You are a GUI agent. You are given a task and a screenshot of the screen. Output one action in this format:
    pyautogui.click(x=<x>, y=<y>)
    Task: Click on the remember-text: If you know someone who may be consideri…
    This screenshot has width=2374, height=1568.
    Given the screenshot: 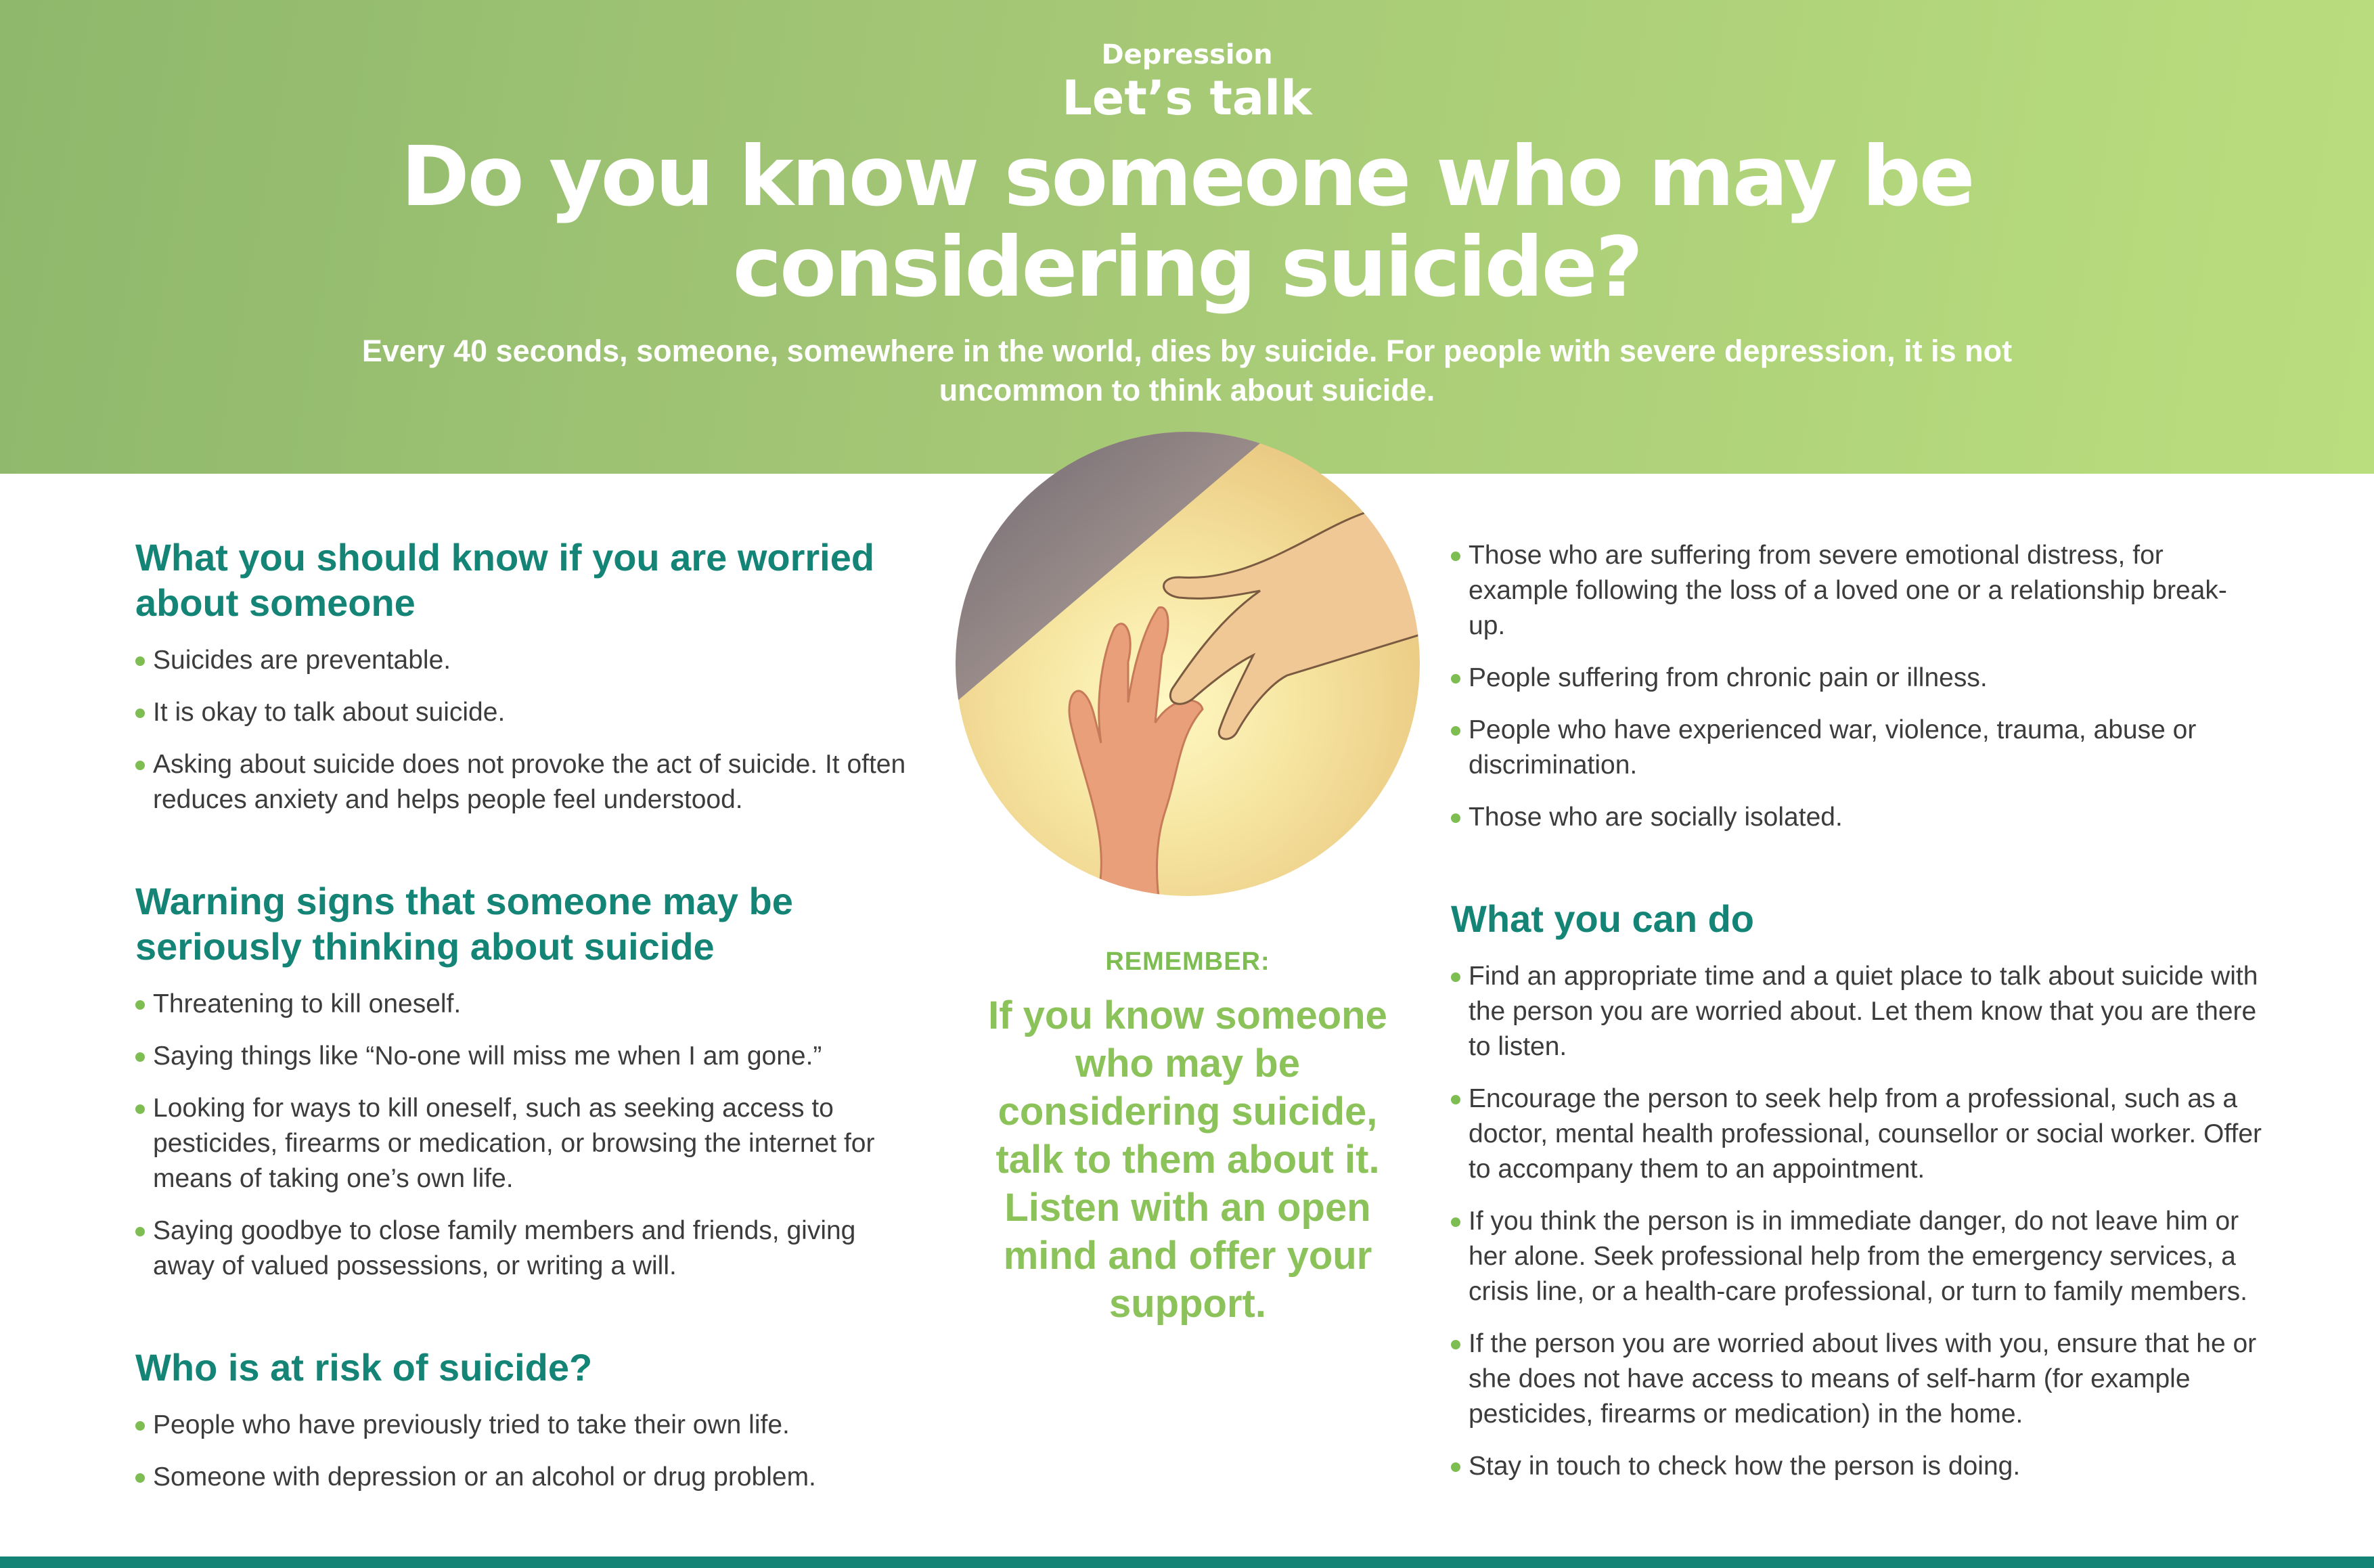 What is the action you would take?
    pyautogui.click(x=1188, y=1159)
    